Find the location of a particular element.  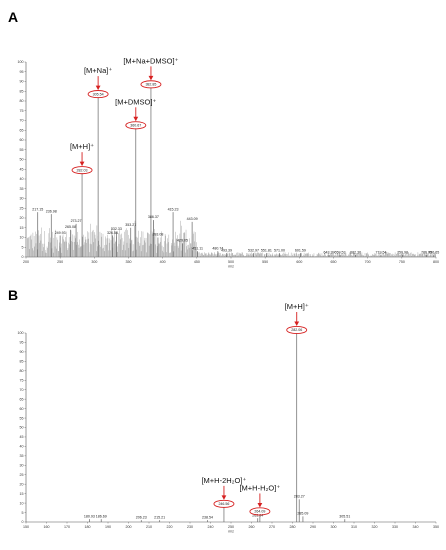

x-tick-label: 280 is located at coordinates (293, 527).